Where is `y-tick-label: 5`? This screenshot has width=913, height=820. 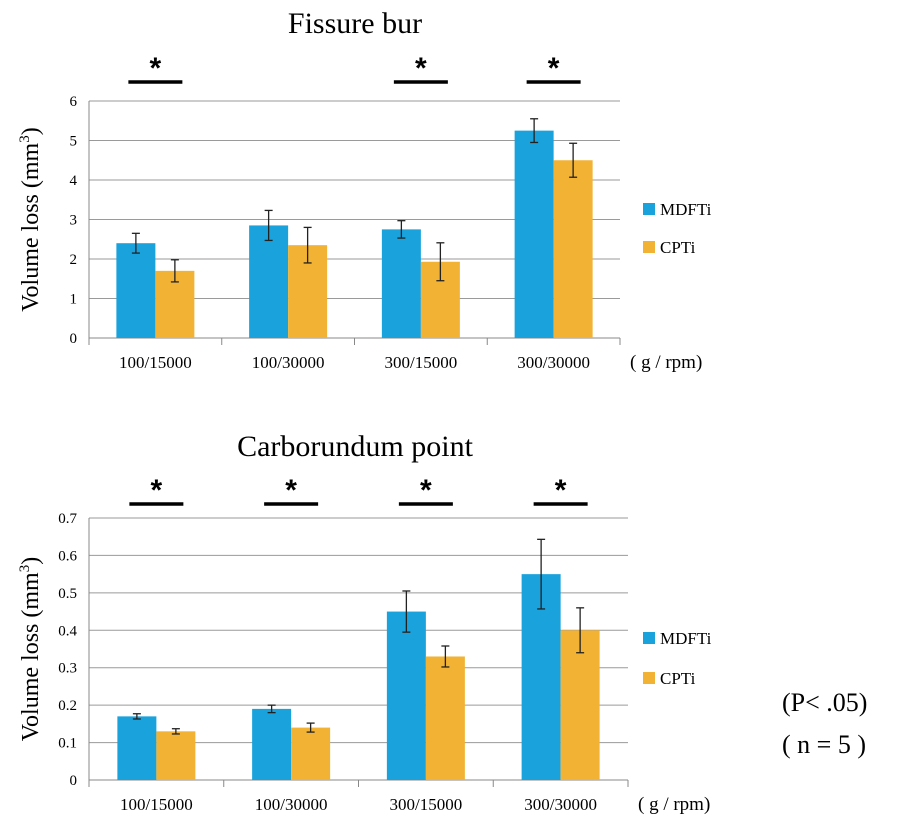
y-tick-label: 5 is located at coordinates (74, 142).